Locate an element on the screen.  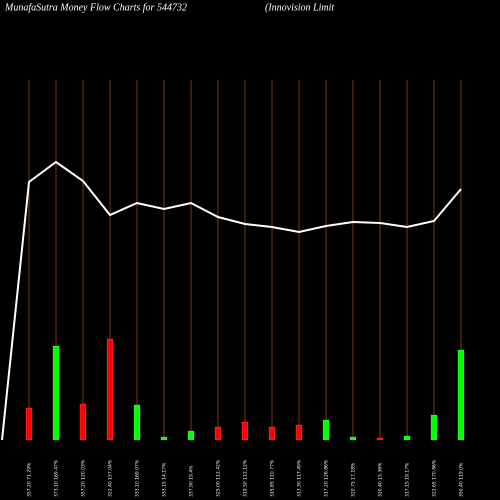
x-tick-label: 317.20 126.86% is located at coordinates (327, 478).